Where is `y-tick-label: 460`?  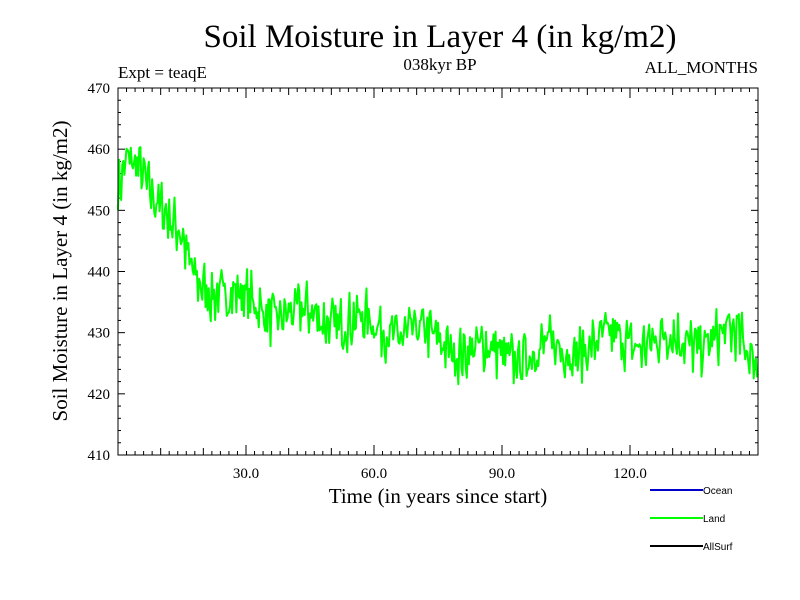 y-tick-label: 460 is located at coordinates (99, 150).